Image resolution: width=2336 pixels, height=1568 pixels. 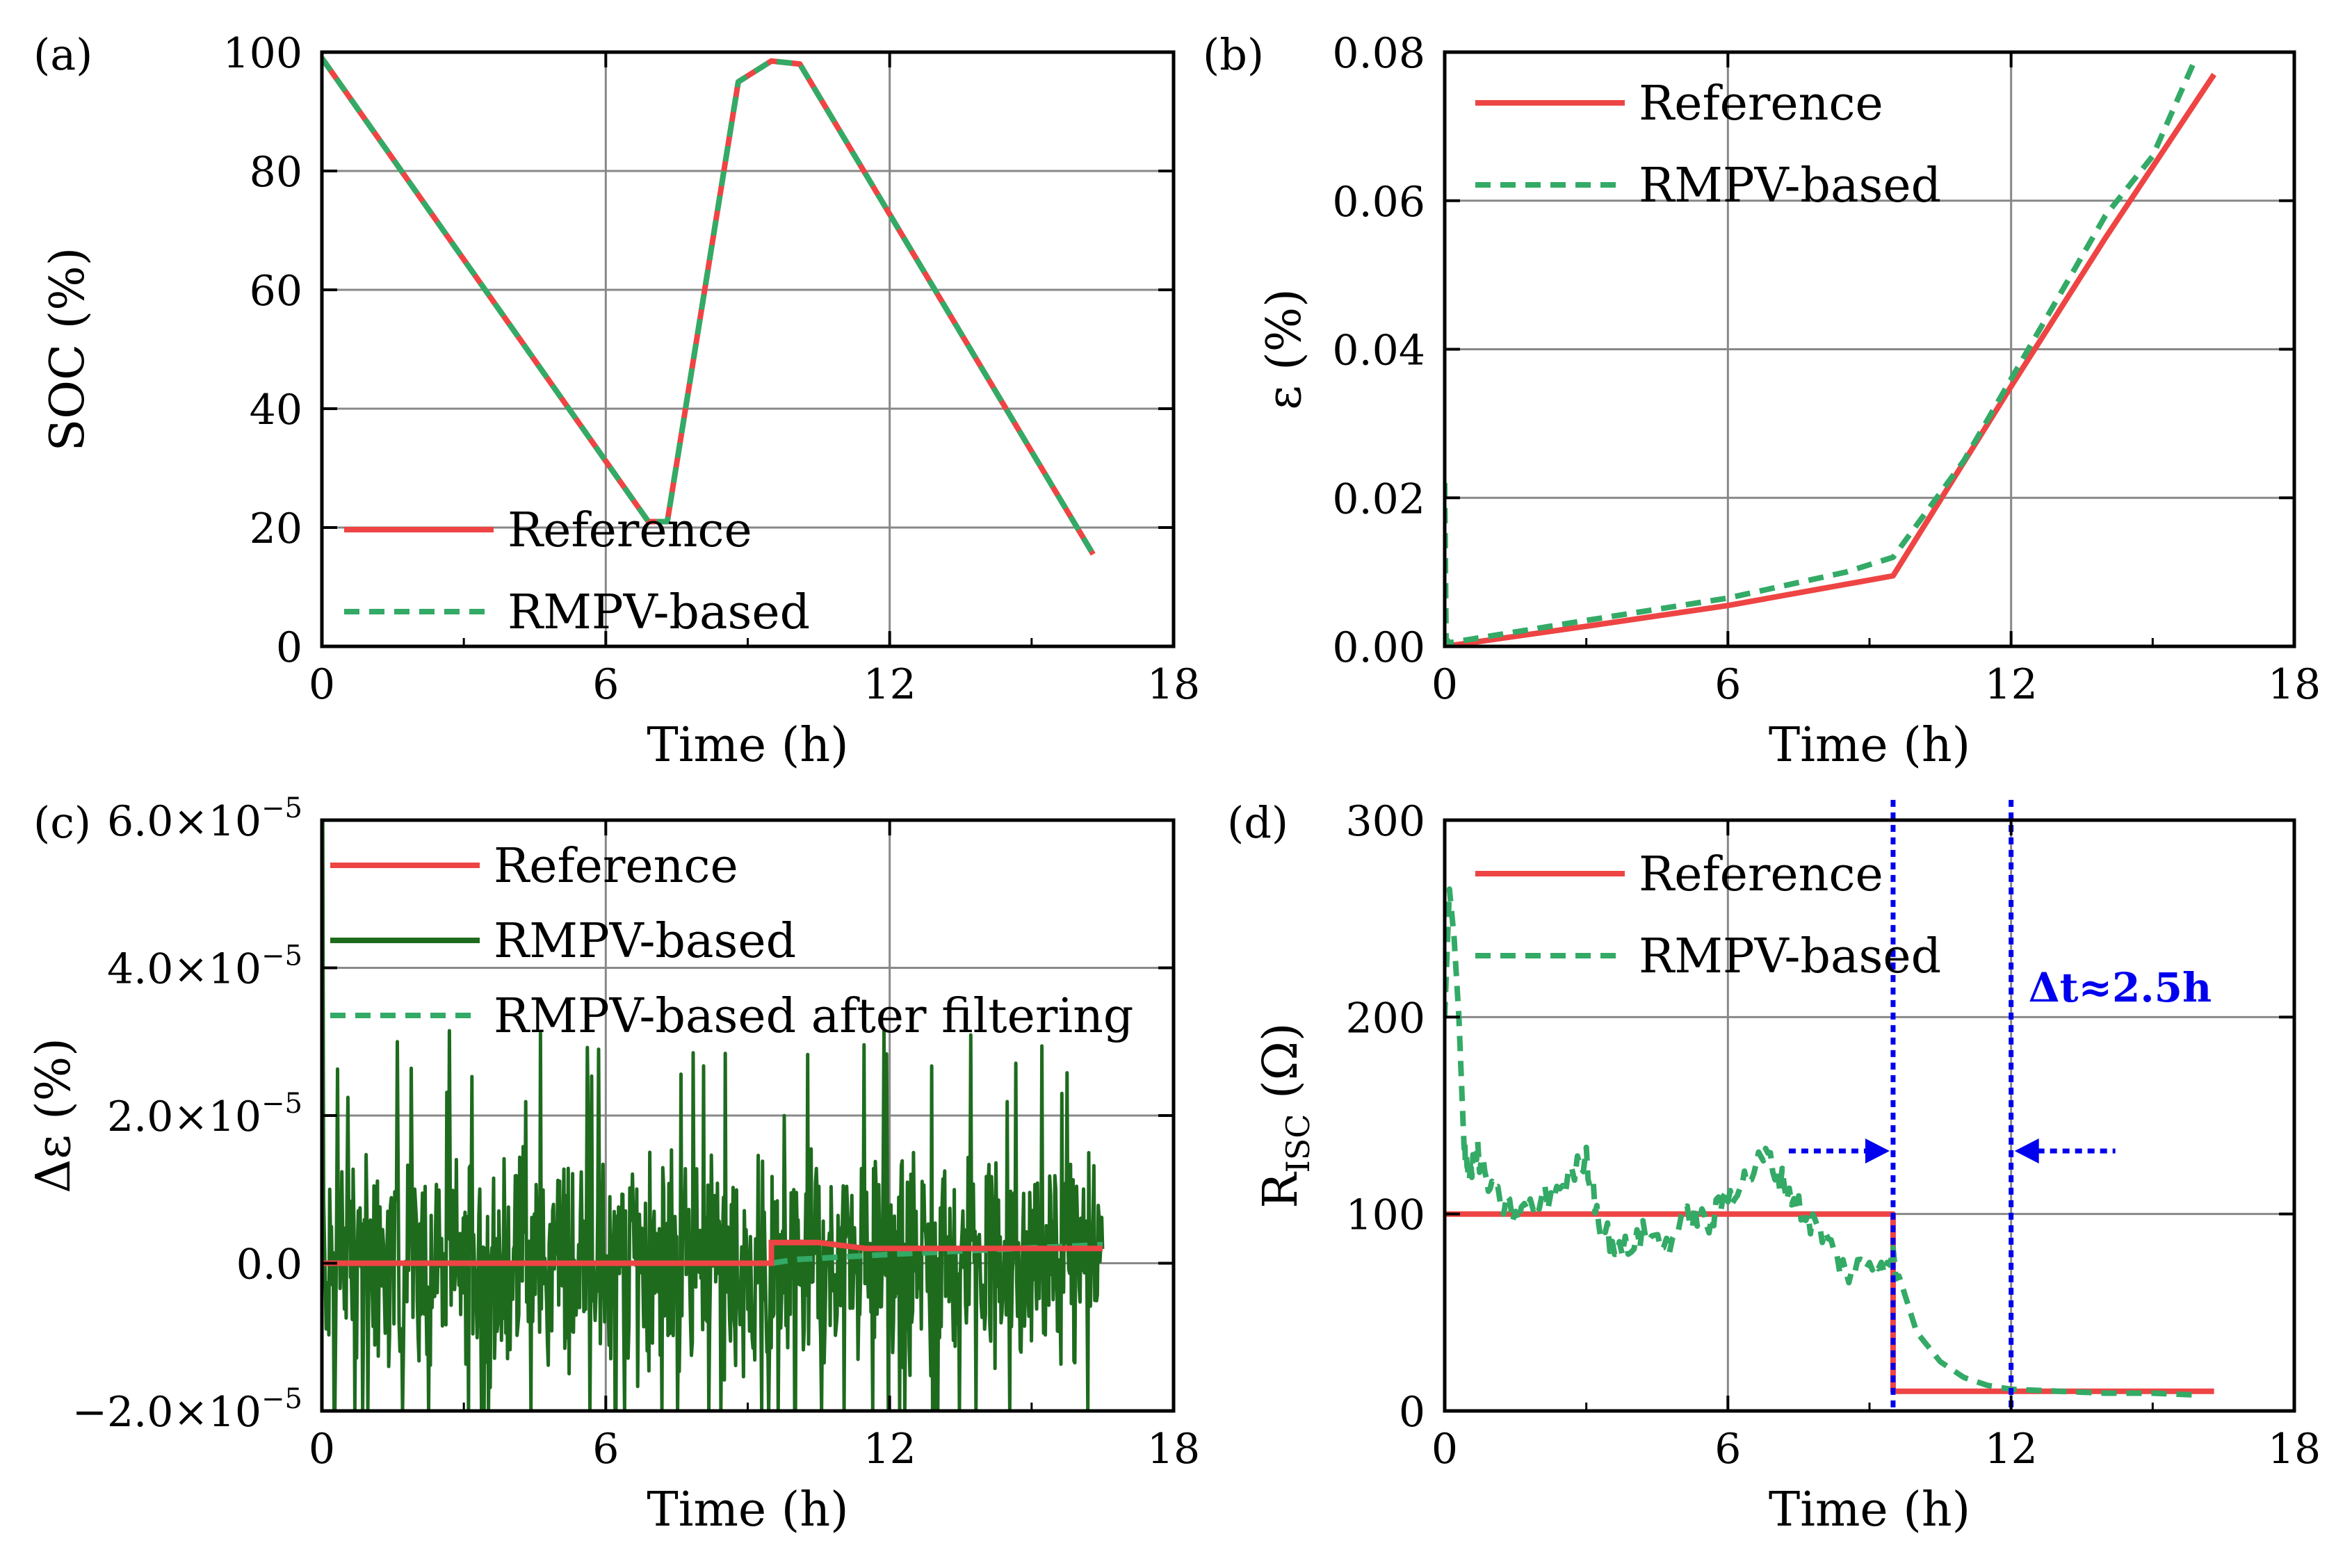 What do you see at coordinates (53, 1115) in the screenshot?
I see `y-axis-label: Δε (%)` at bounding box center [53, 1115].